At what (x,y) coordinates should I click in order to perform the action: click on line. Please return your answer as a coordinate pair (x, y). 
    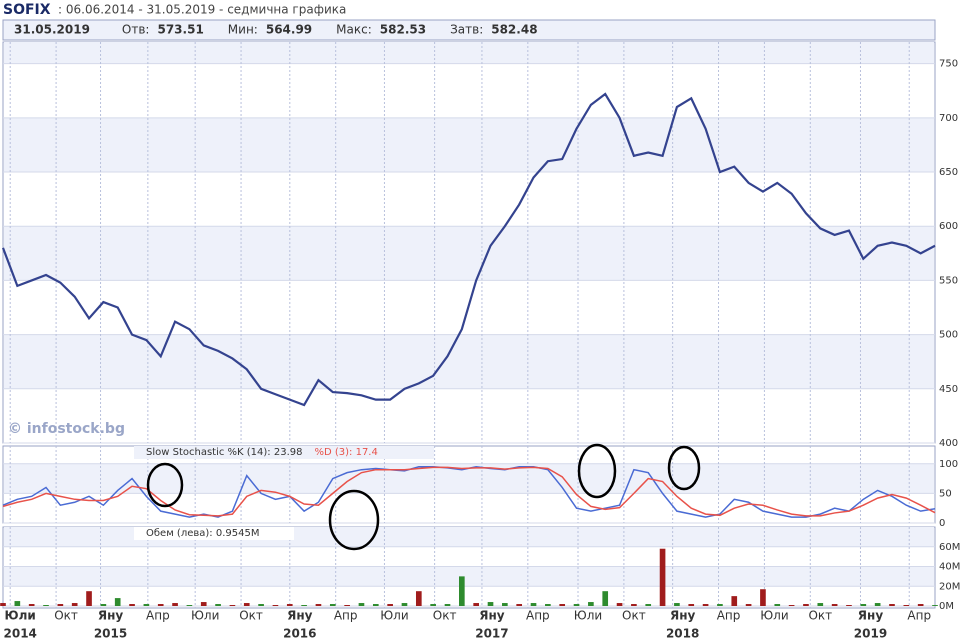
    Looking at the image, I should click on (469, 491).